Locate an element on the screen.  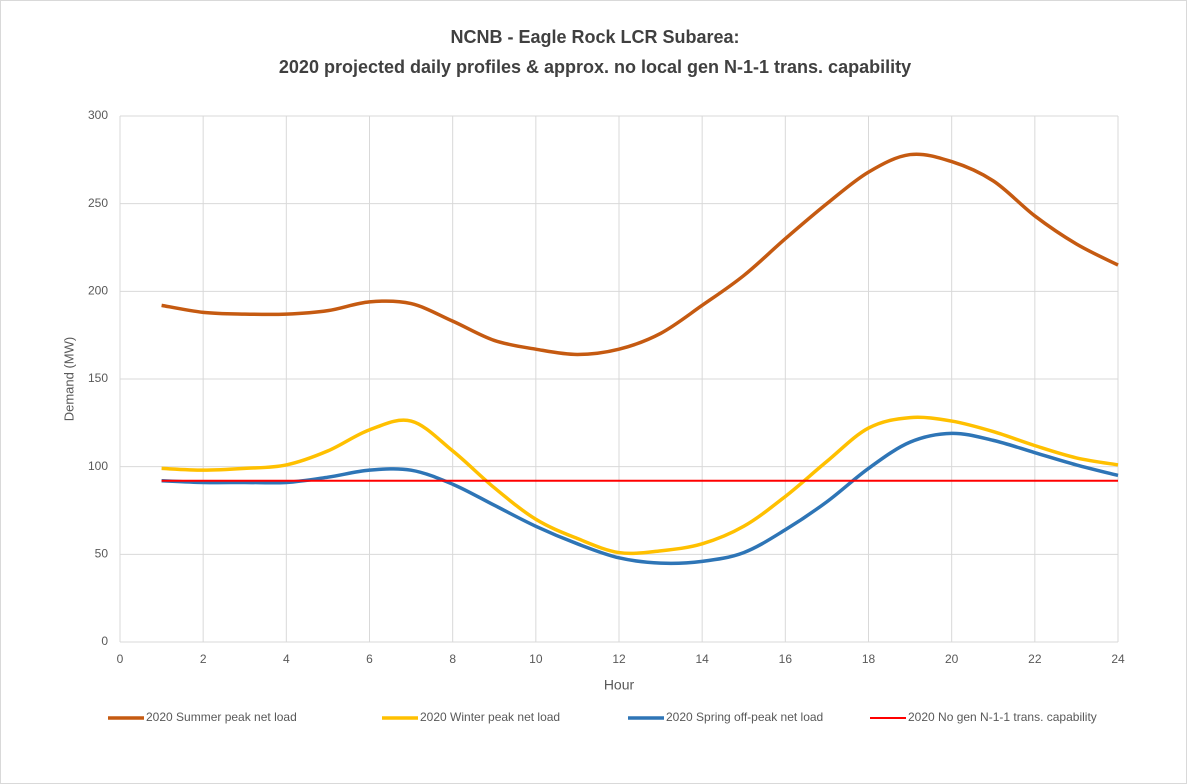
x-tick-label: 8 is located at coordinates (452, 659).